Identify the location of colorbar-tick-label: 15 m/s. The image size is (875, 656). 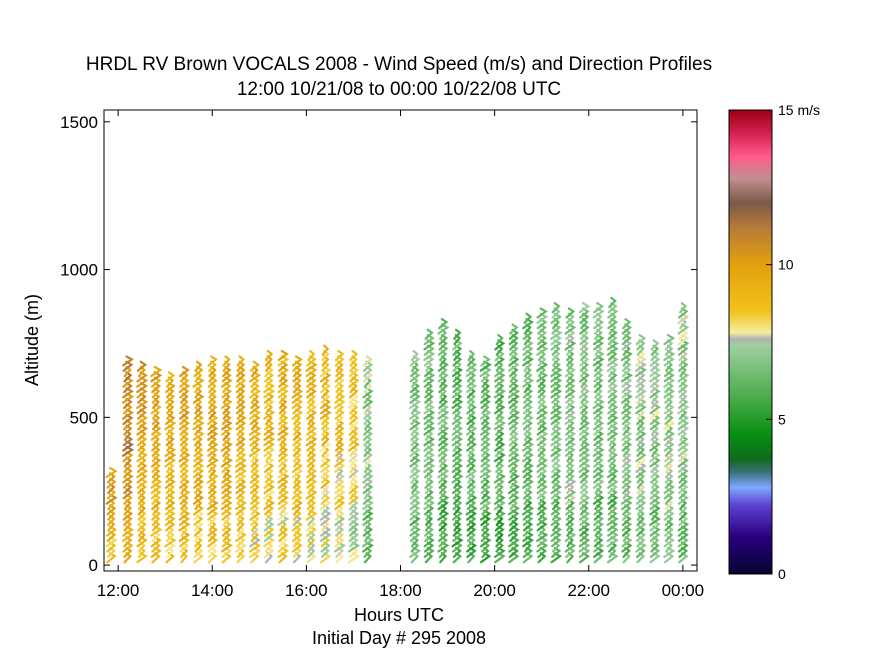
(799, 110).